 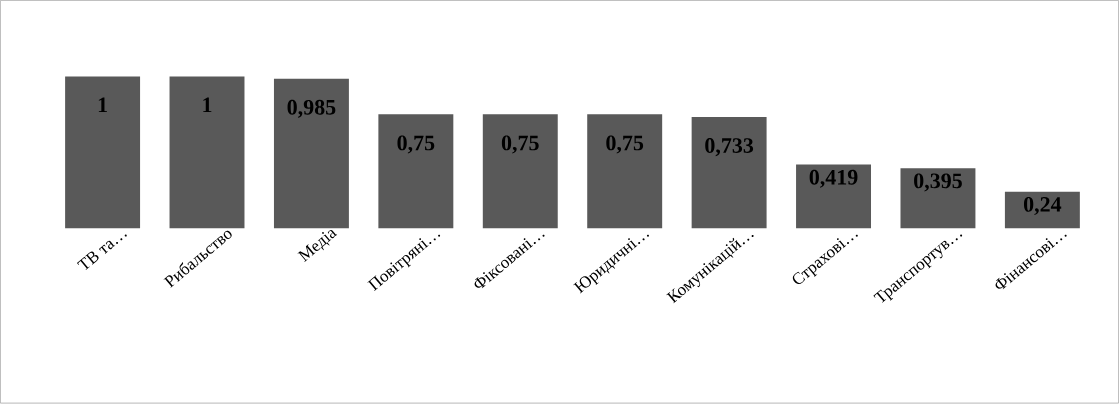 What do you see at coordinates (311, 109) in the screenshot?
I see `data-label: 0,985` at bounding box center [311, 109].